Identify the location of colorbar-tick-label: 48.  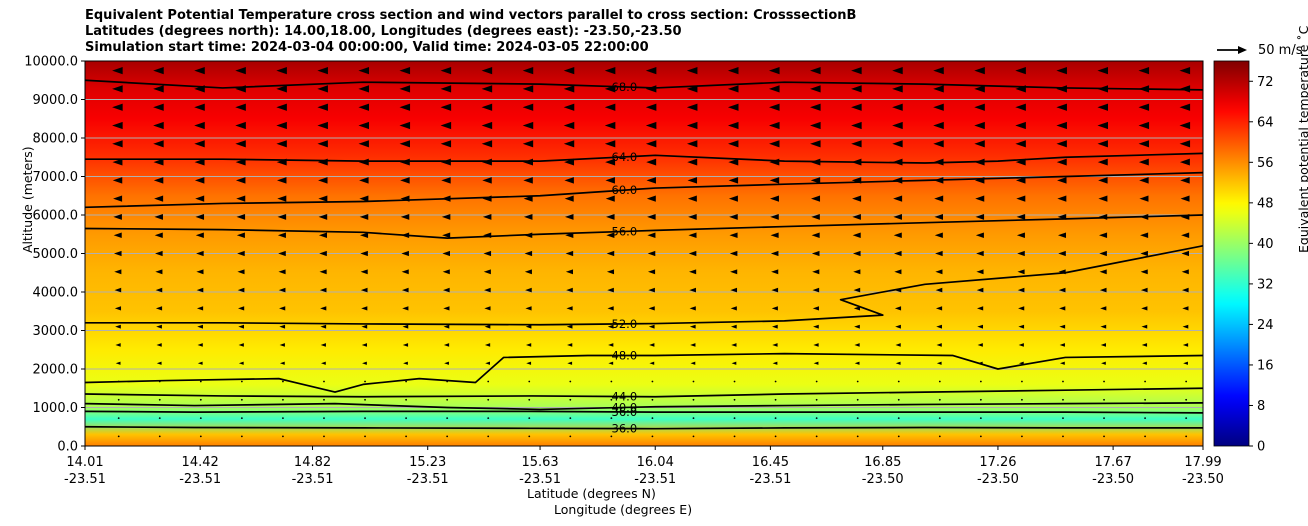
(1265, 203).